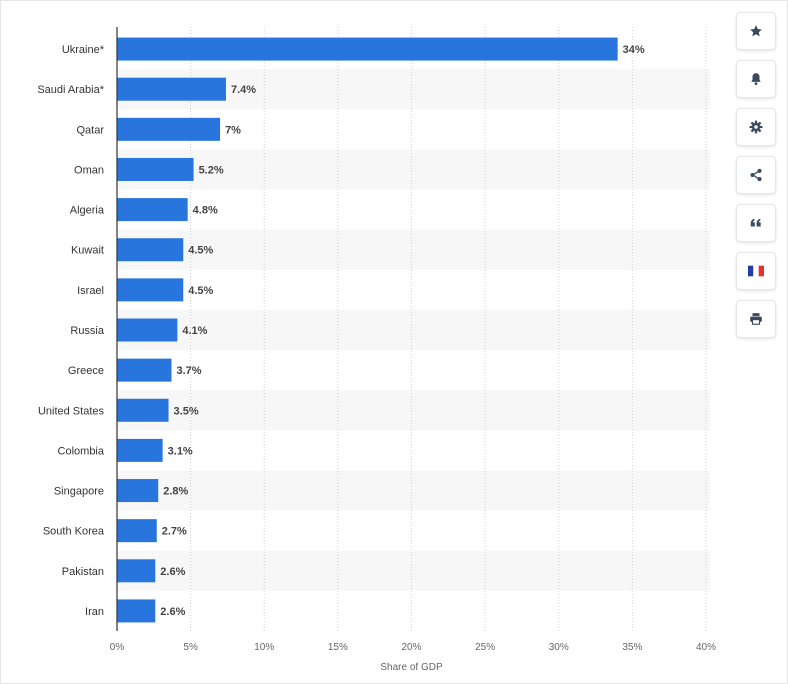  Describe the element at coordinates (243, 90) in the screenshot. I see `value-label: 7.4%` at that location.